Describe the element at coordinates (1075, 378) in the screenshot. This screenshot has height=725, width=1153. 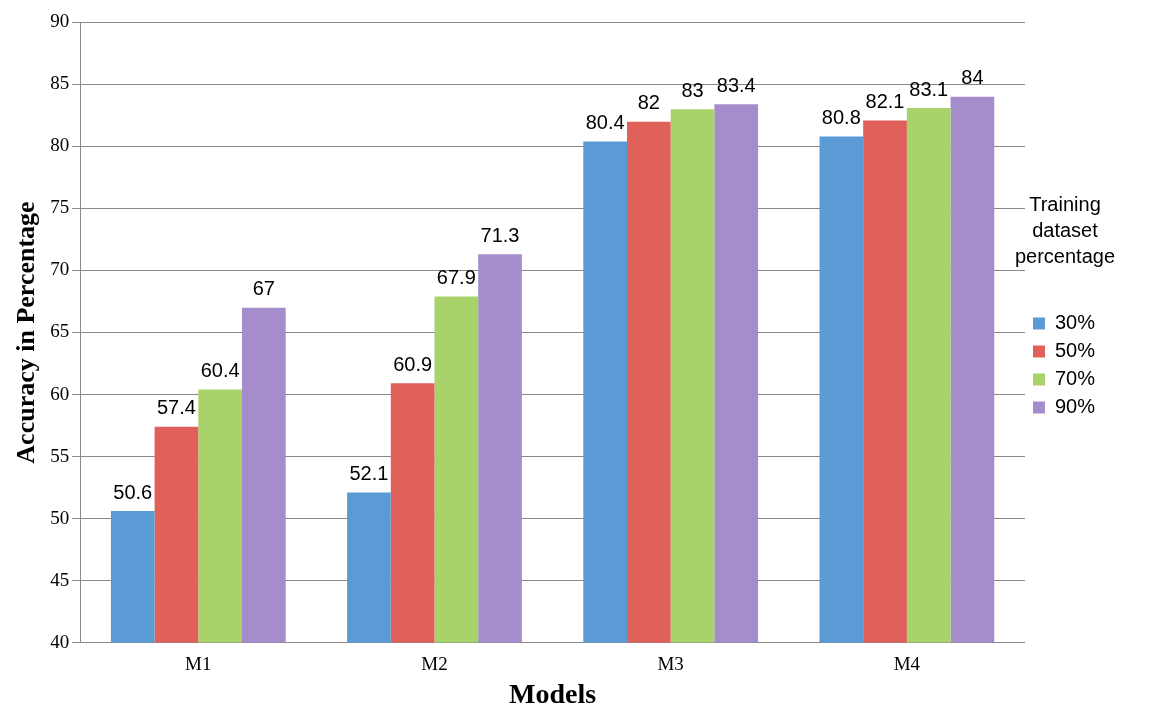
I see `legend-label: 70%` at that location.